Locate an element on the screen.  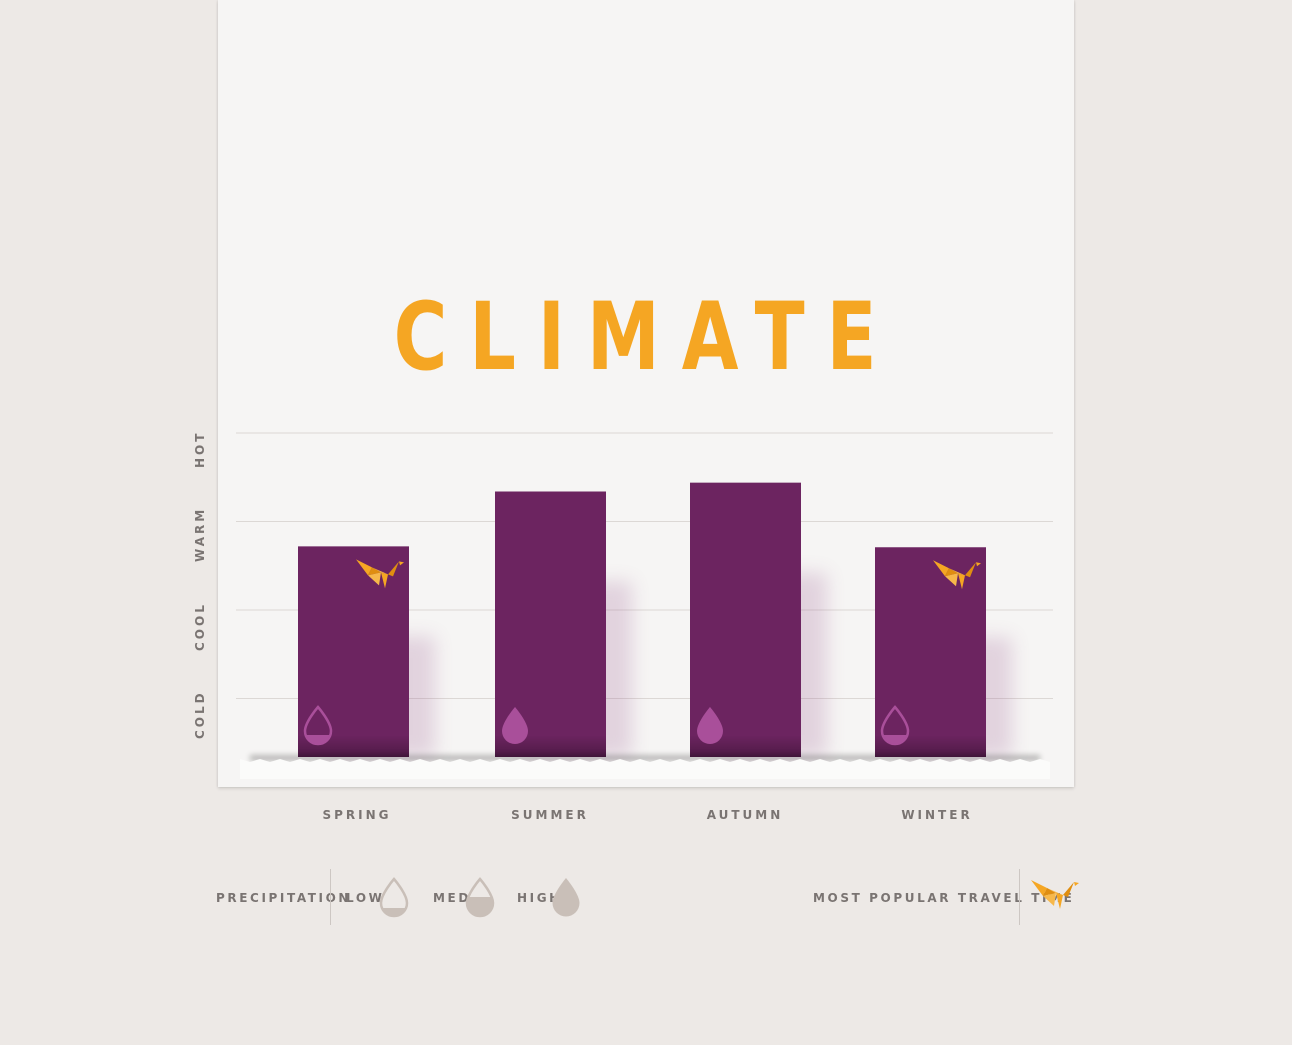
x-axis-label-autumn: AUTUMN is located at coordinates (745, 815).